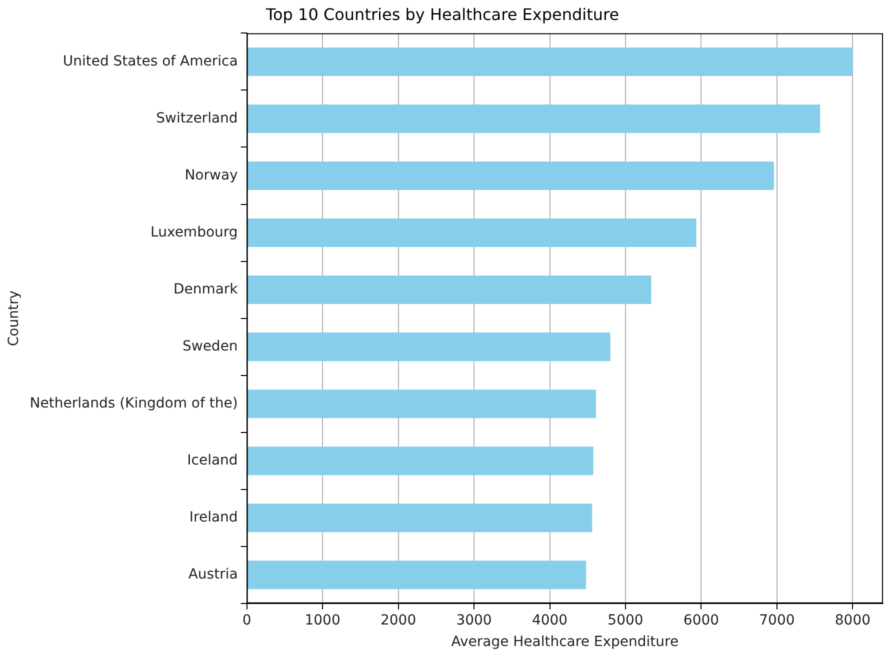  Describe the element at coordinates (206, 289) in the screenshot. I see `y-tick-label: Denmark` at that location.